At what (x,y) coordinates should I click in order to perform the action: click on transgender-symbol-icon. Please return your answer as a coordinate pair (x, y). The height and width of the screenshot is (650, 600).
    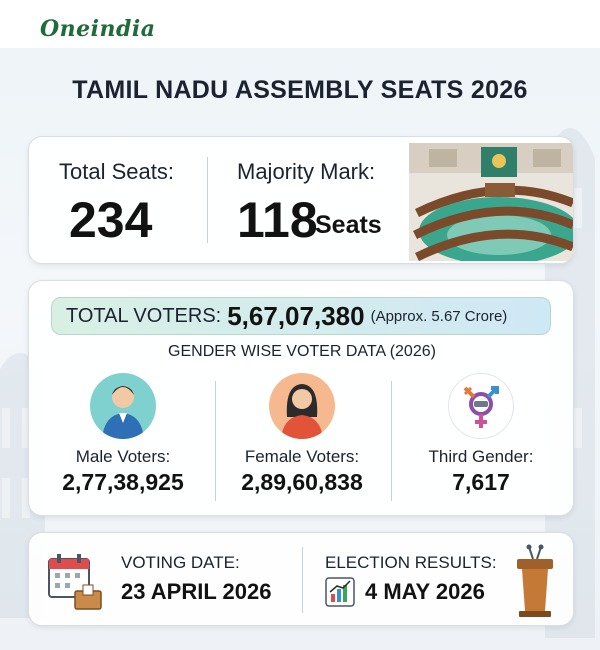
    Looking at the image, I should click on (481, 406).